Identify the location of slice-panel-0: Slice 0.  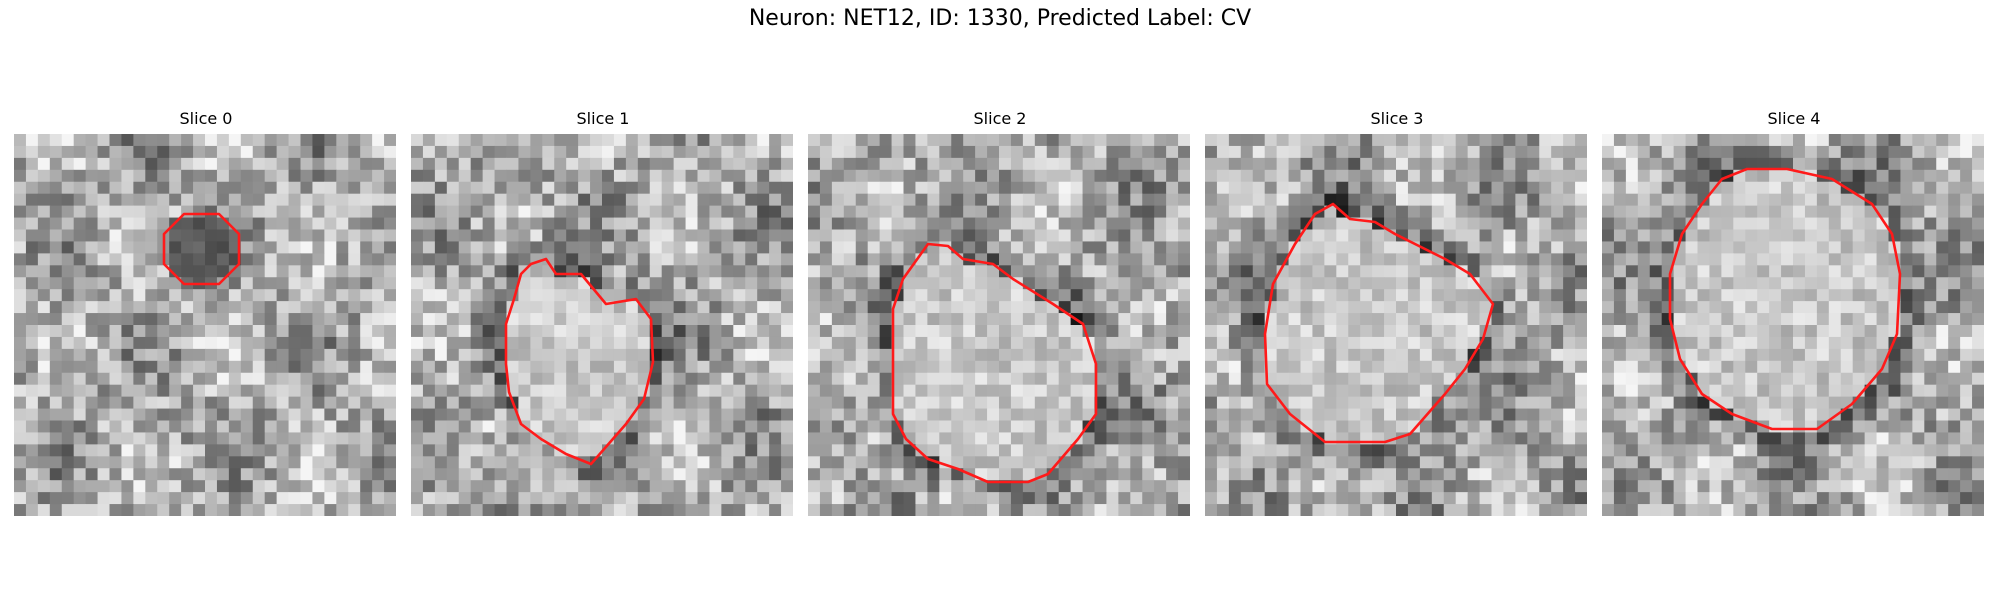
(206, 312).